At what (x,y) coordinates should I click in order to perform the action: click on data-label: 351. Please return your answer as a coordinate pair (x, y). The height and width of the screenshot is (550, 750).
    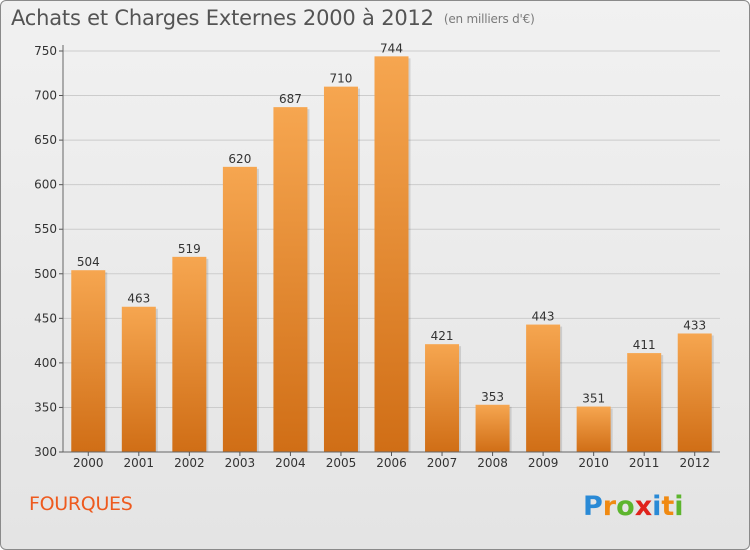
    Looking at the image, I should click on (593, 399).